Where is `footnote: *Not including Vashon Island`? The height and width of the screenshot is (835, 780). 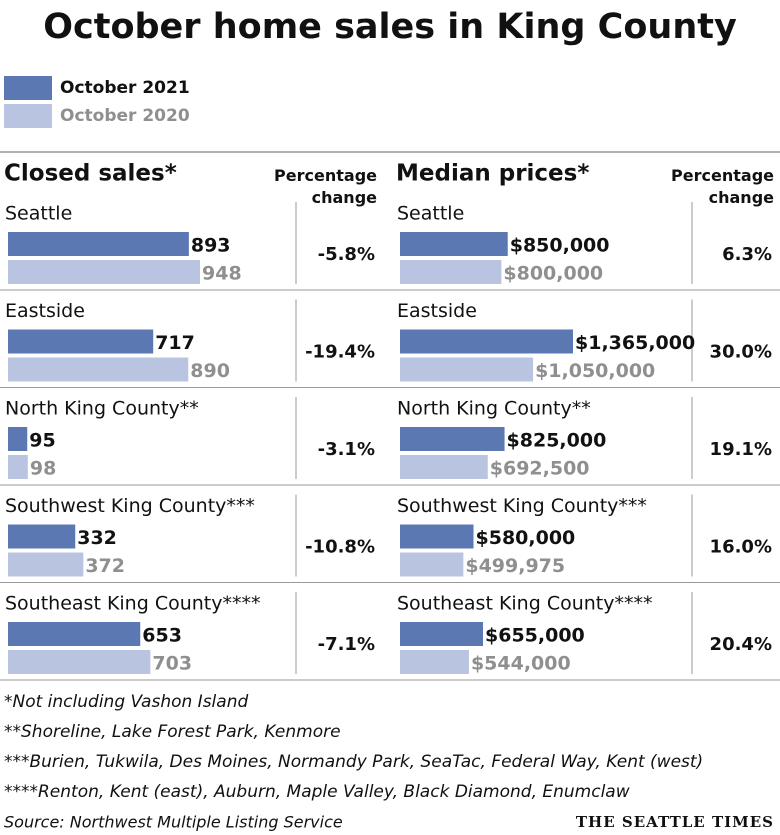 footnote: *Not including Vashon Island is located at coordinates (126, 702).